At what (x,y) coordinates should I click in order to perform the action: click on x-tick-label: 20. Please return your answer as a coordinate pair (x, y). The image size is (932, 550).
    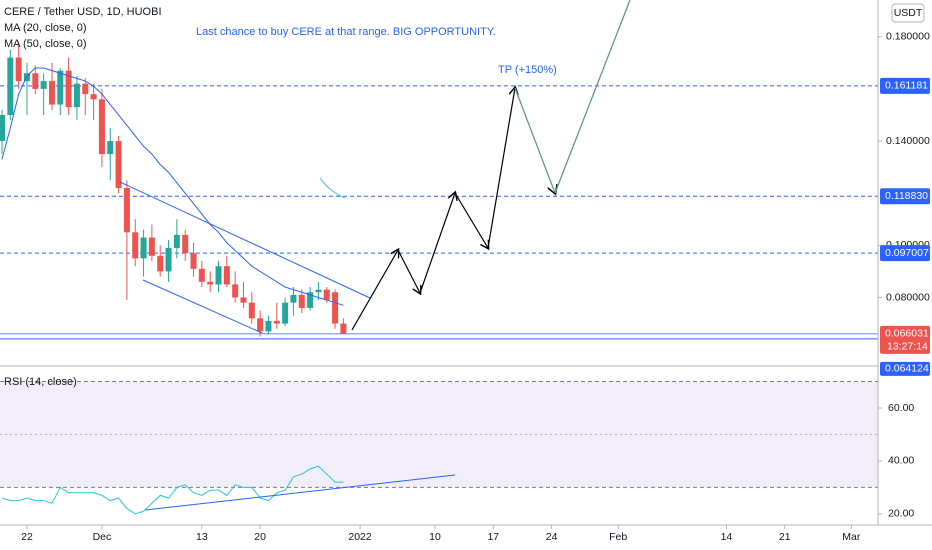
    Looking at the image, I should click on (260, 537).